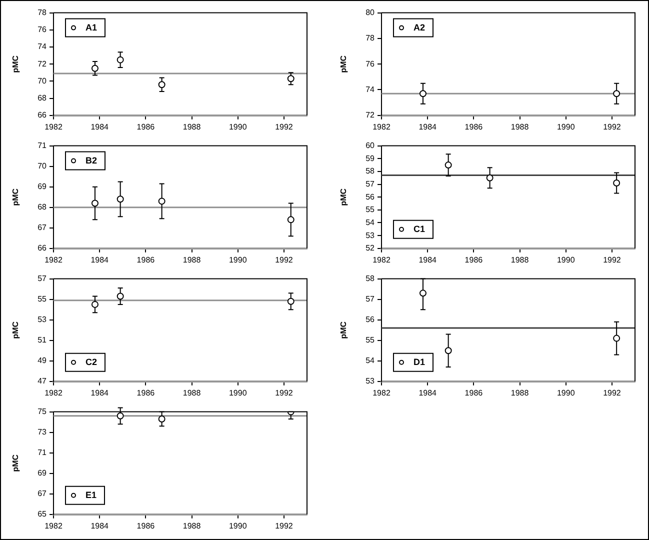  Describe the element at coordinates (420, 27) in the screenshot. I see `legend-label: A2` at that location.